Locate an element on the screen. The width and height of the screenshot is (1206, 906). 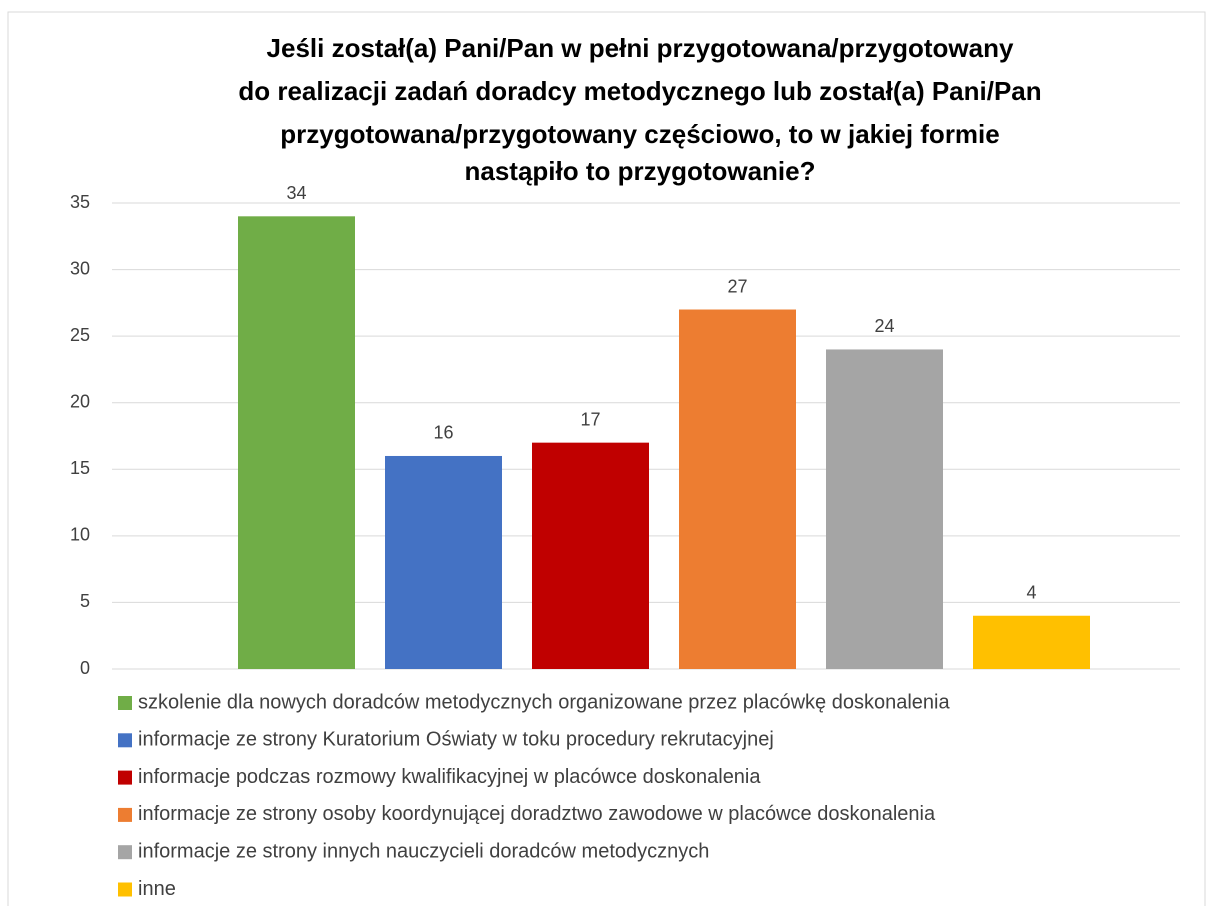
y-tick-label: 15 is located at coordinates (80, 468).